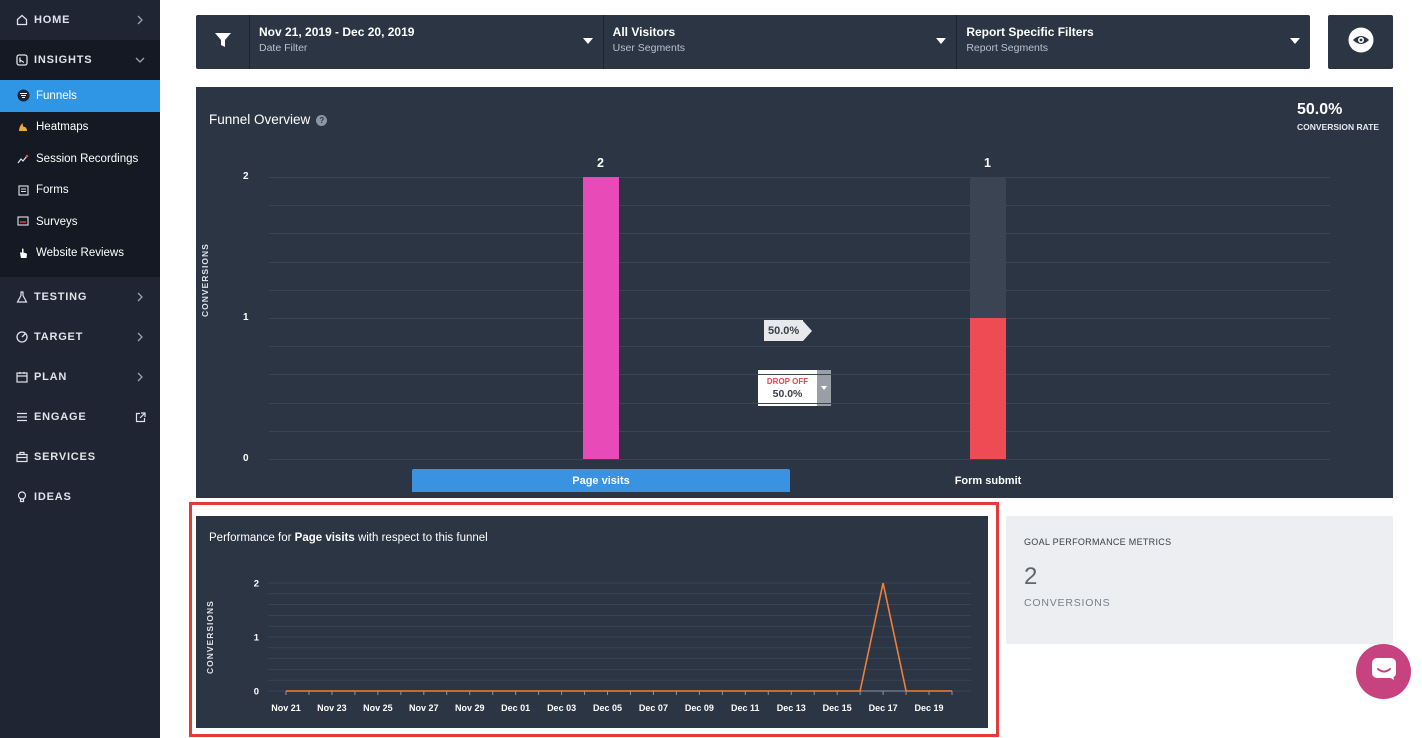 Image resolution: width=1422 pixels, height=738 pixels. Describe the element at coordinates (80, 96) in the screenshot. I see `sidebar-item-funnels: Funnels` at that location.